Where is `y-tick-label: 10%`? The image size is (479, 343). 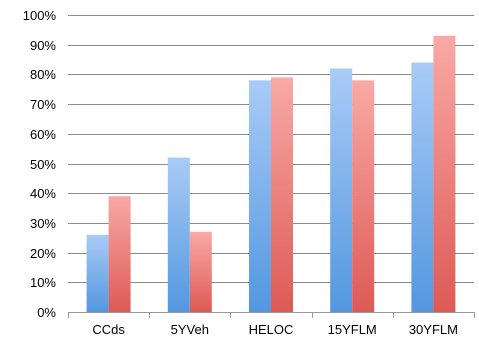 y-tick-label: 10% is located at coordinates (43, 282).